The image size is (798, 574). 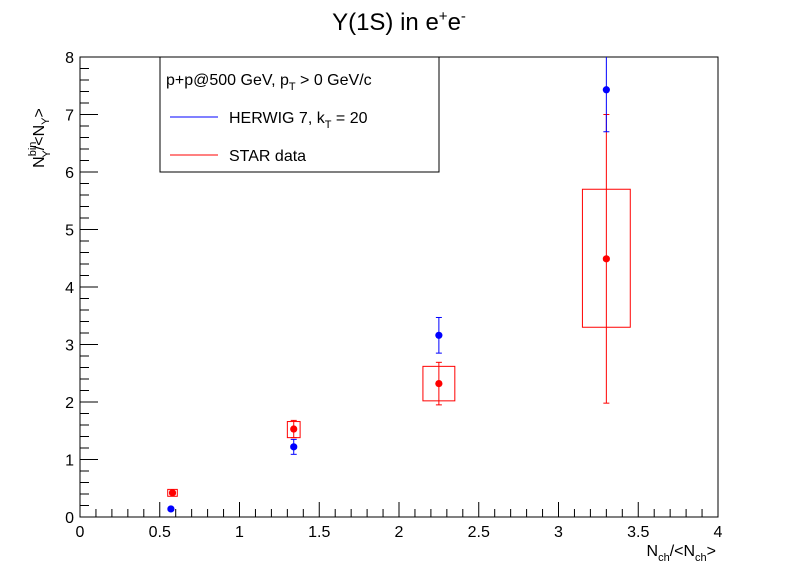 I want to click on y-tick-label: 5, so click(x=69, y=231).